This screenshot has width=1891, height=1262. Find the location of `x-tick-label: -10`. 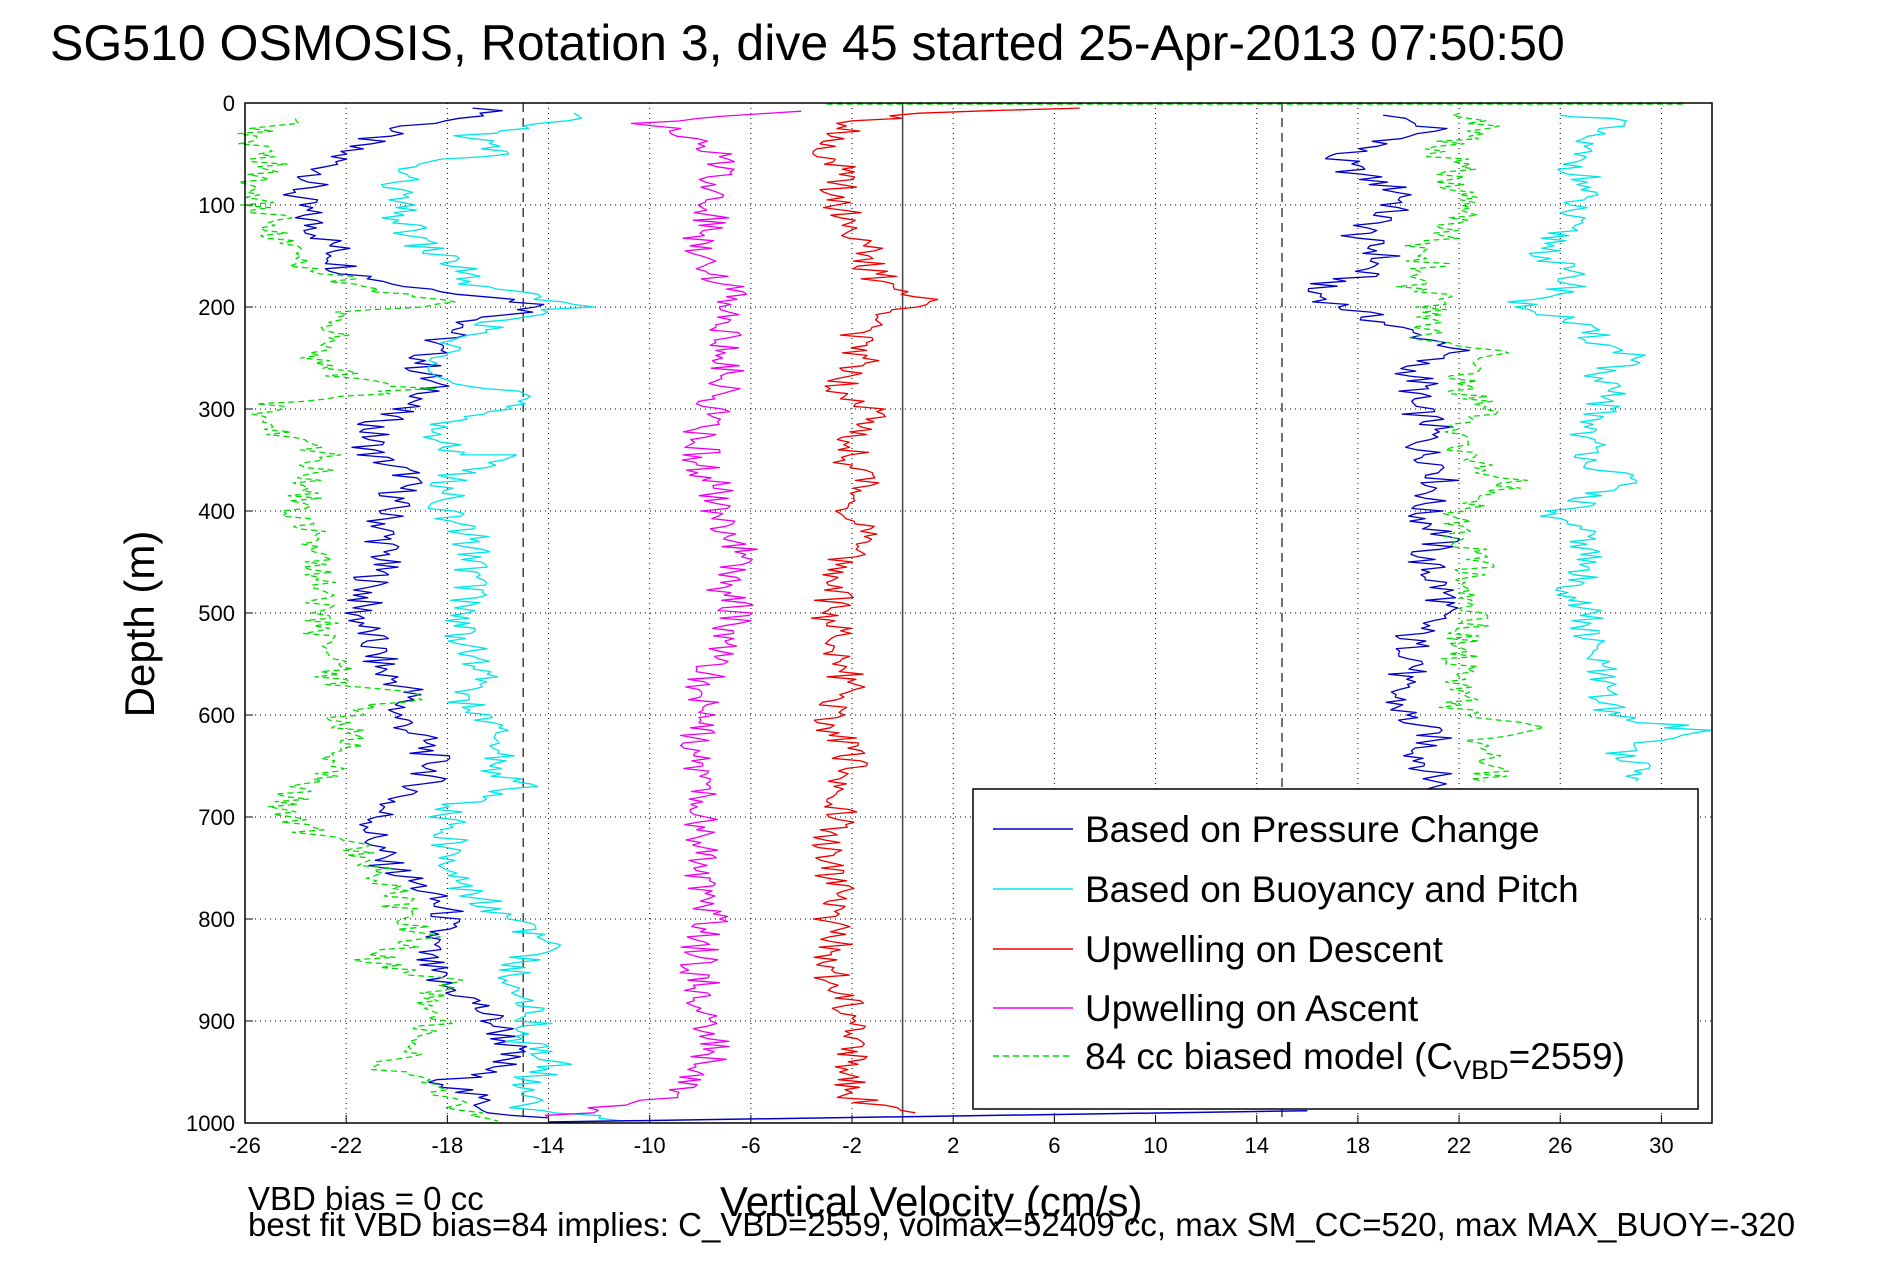

x-tick-label: -10 is located at coordinates (650, 1145).